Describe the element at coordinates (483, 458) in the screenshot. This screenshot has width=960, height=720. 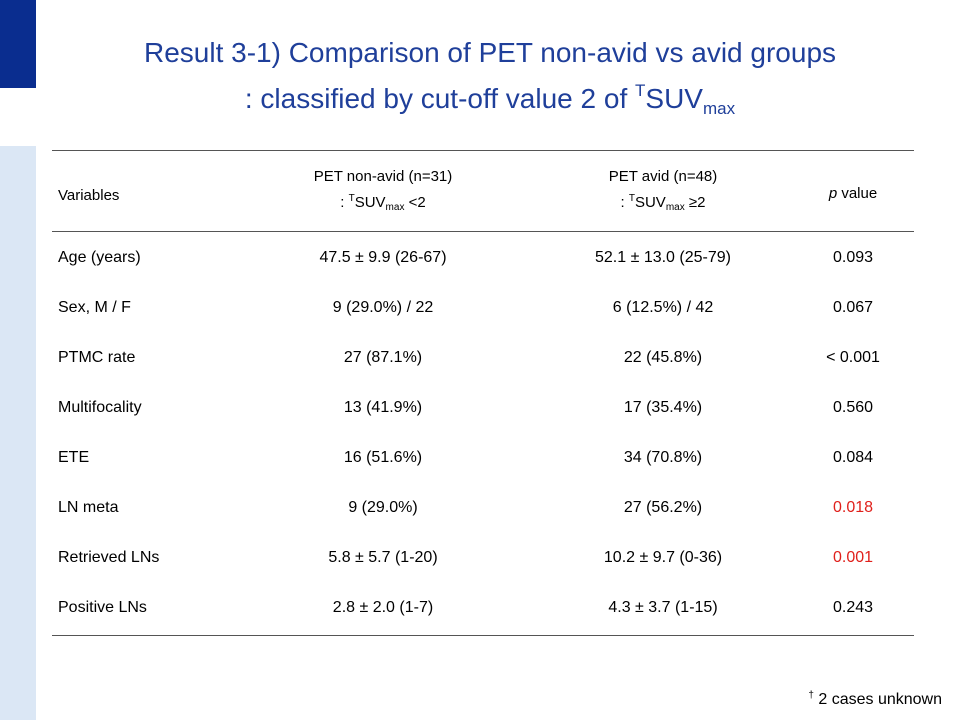
I see `table-row: ETE 16 (51.6%) 34 (70.8%) 0.084` at that location.